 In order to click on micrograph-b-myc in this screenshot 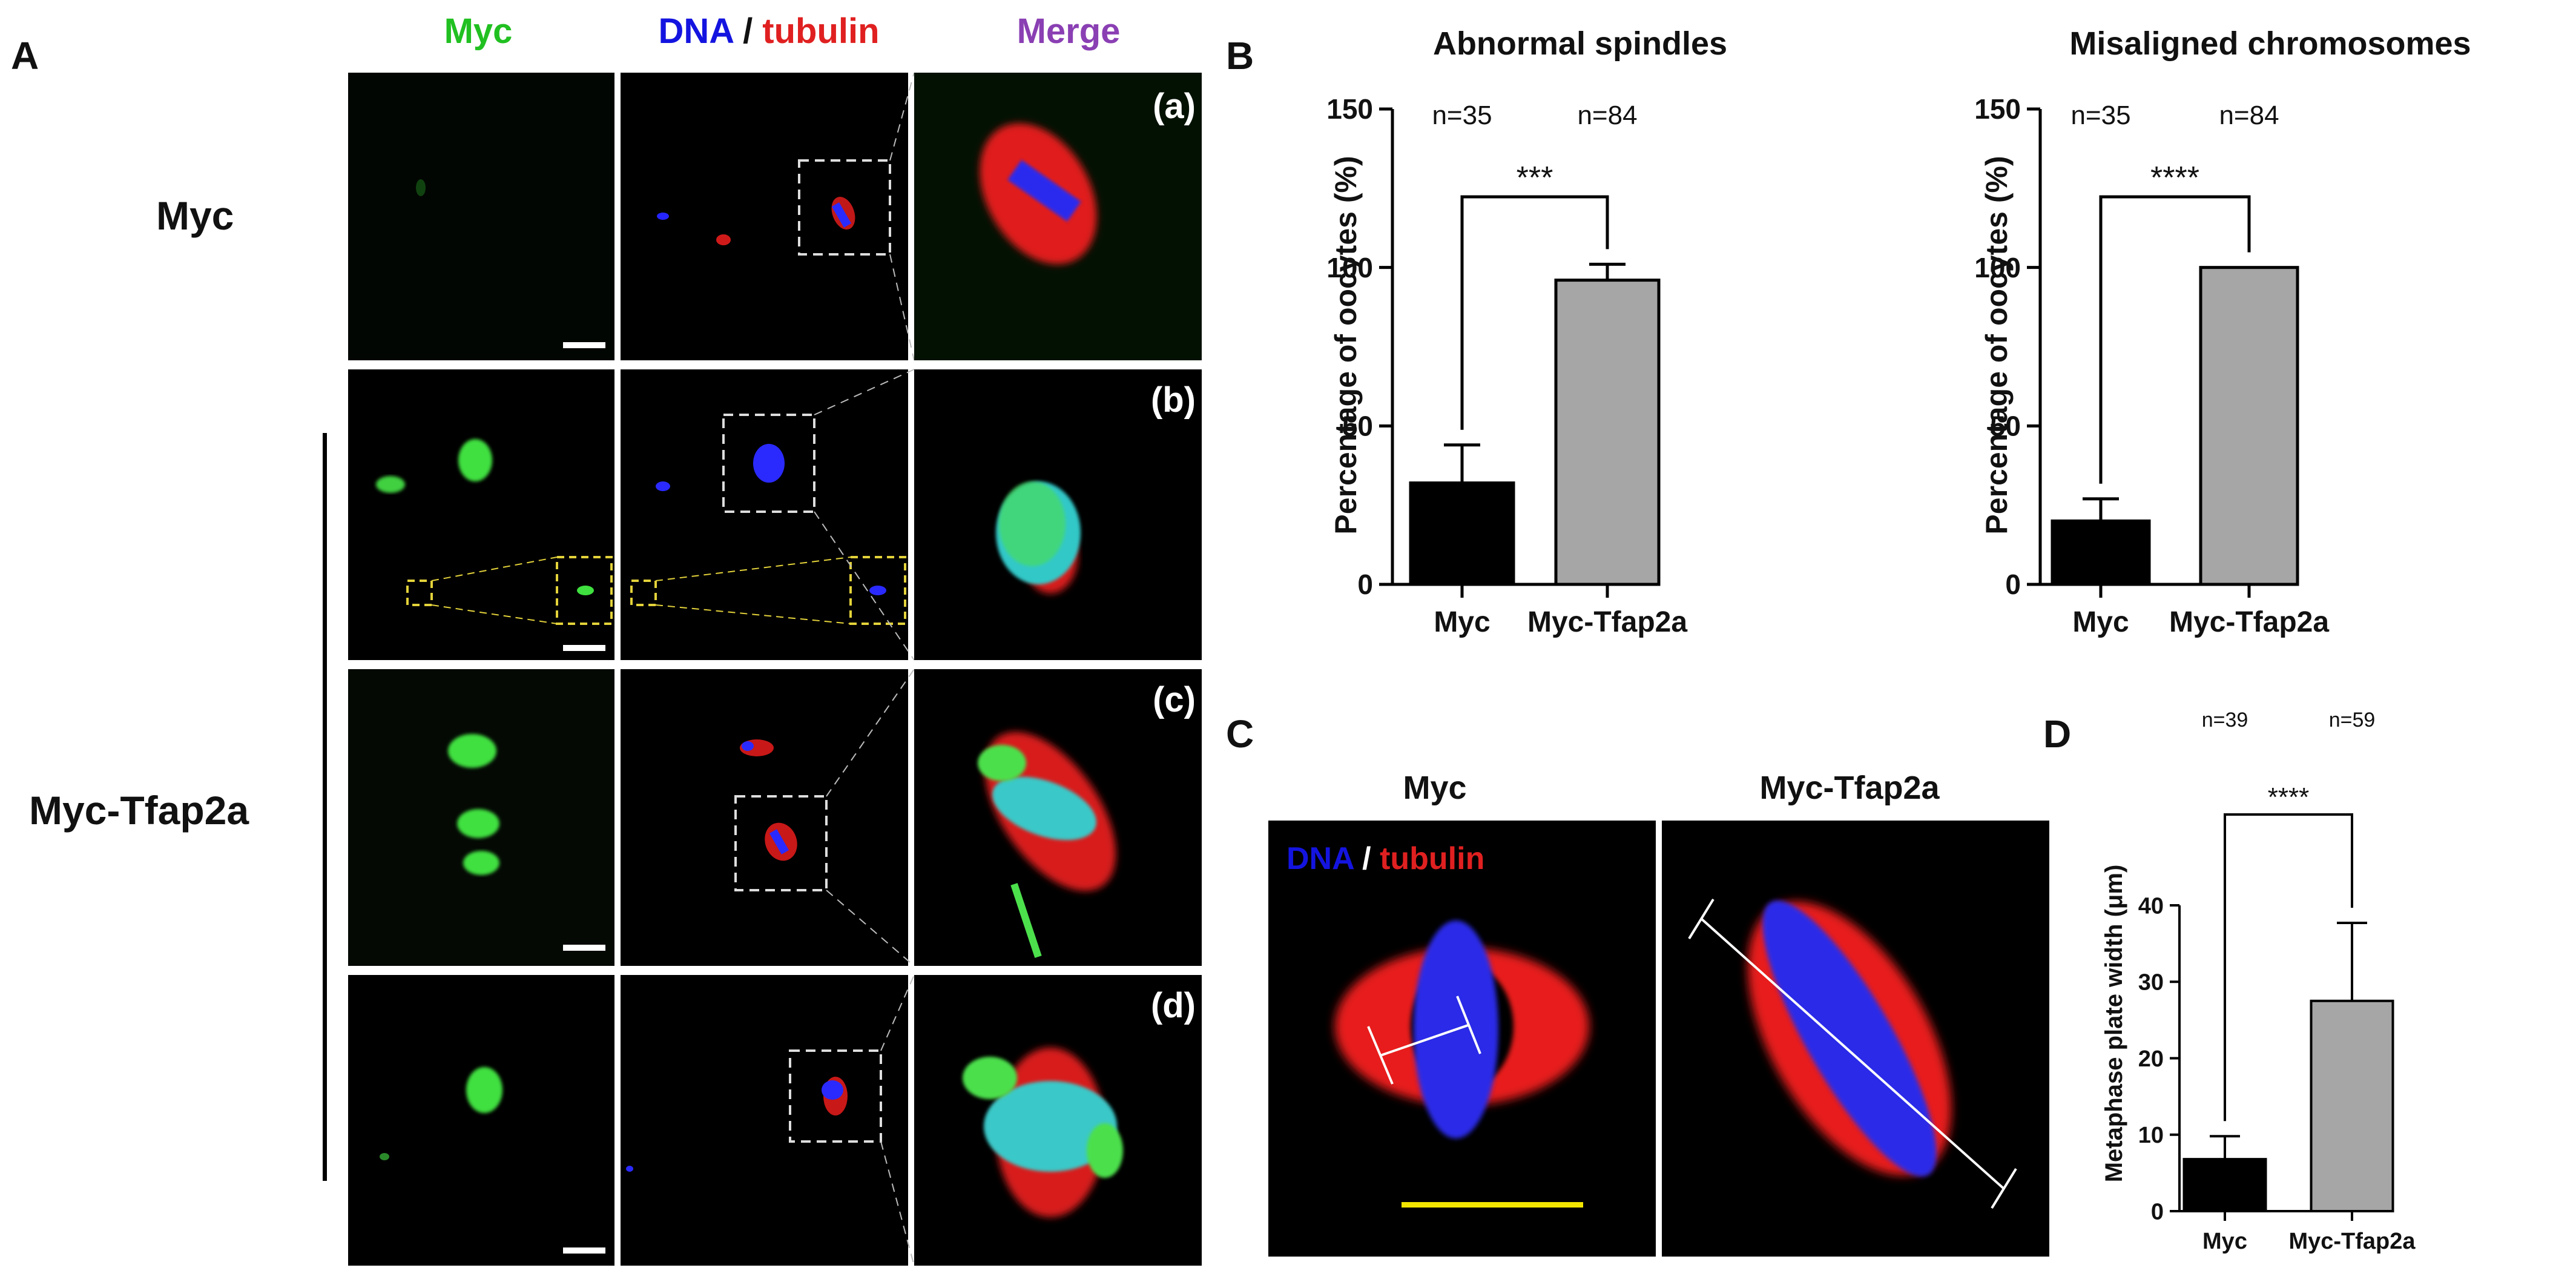, I will do `click(481, 514)`.